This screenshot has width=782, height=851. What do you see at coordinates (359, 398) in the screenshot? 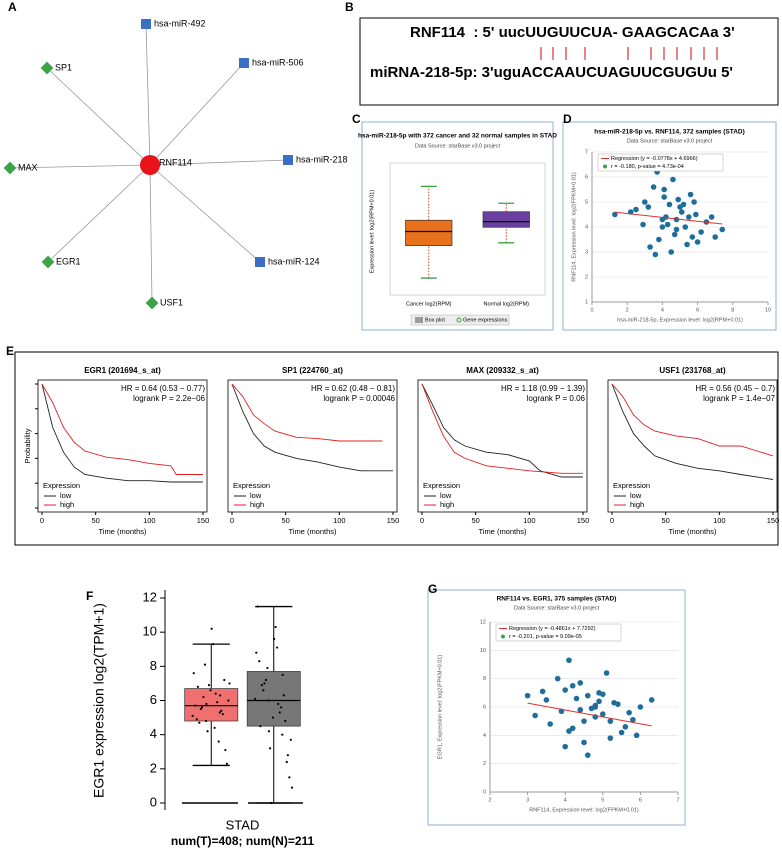
I see `logrank-p: logrank P = 0.00046` at bounding box center [359, 398].